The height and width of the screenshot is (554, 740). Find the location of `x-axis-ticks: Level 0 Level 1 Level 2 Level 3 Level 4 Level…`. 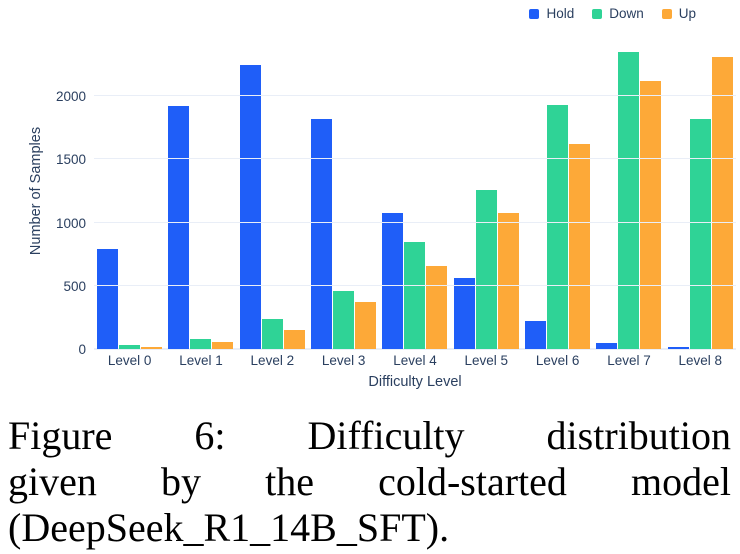

x-axis-ticks: Level 0 Level 1 Level 2 Level 3 Level 4 Level… is located at coordinates (415, 360).